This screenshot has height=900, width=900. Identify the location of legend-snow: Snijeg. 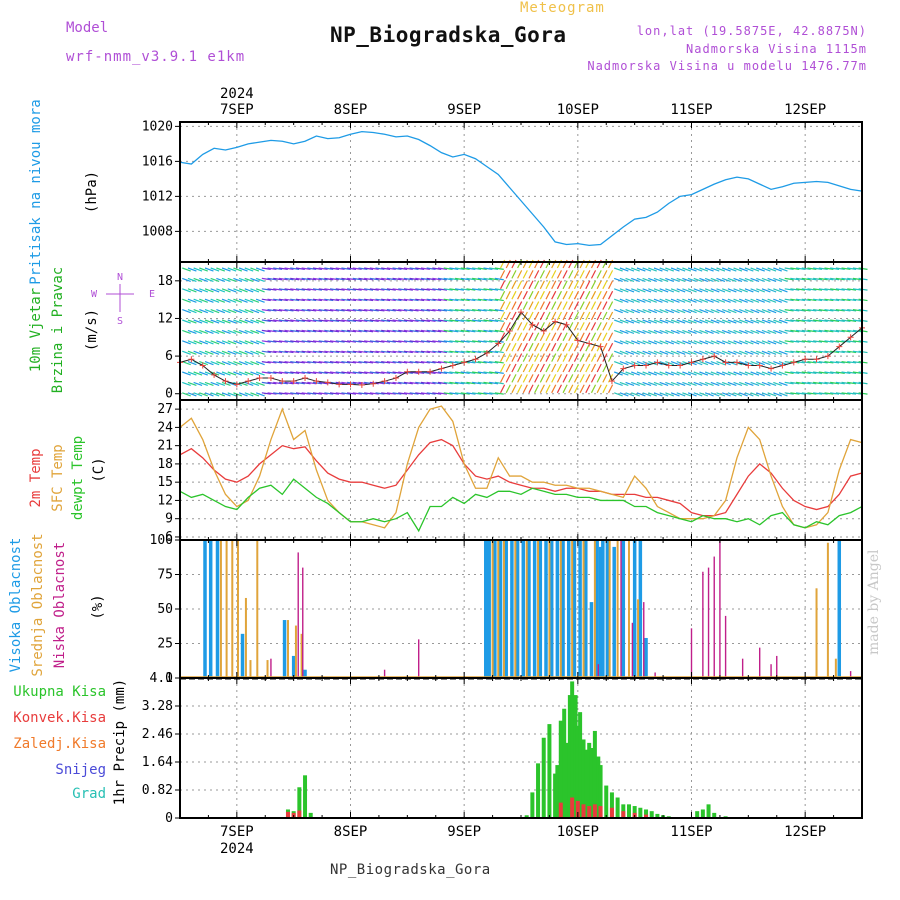
(80, 770).